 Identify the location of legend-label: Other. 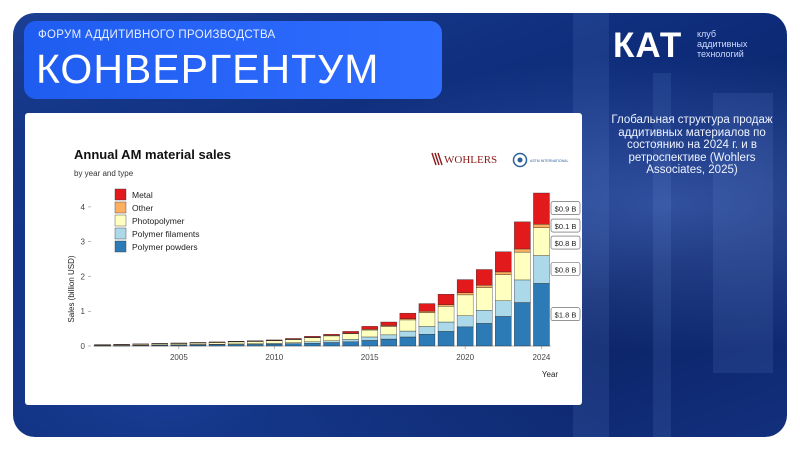
(142, 208).